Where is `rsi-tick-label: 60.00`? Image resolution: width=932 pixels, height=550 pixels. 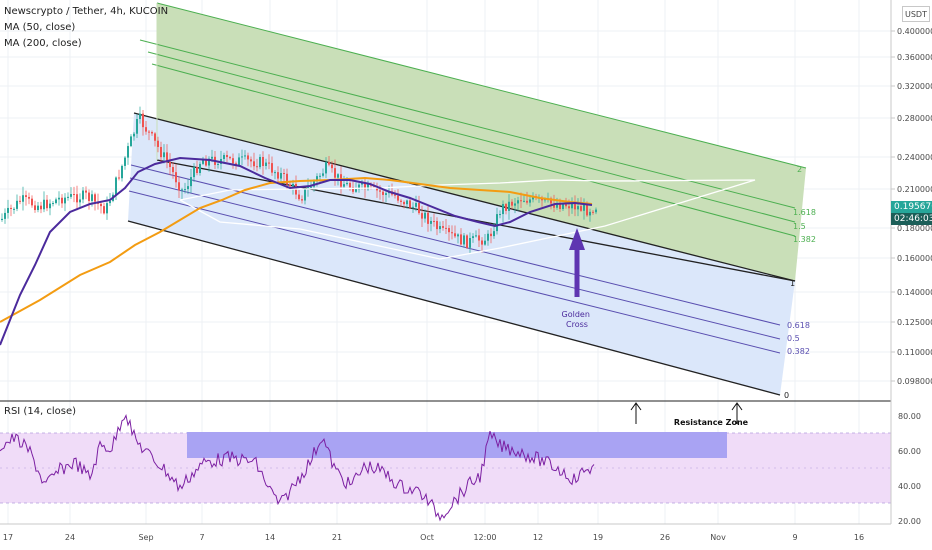
rsi-tick-label: 60.00 is located at coordinates (909, 451).